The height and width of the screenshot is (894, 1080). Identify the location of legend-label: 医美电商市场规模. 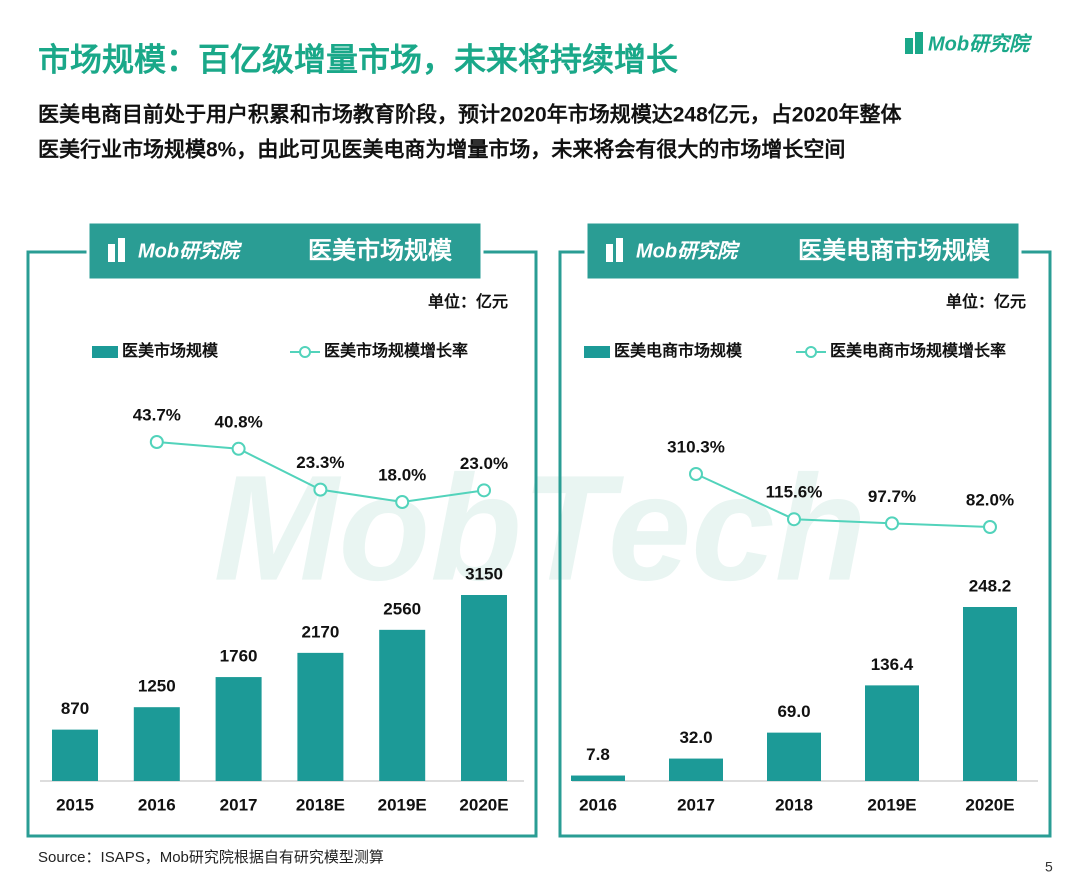
(678, 350).